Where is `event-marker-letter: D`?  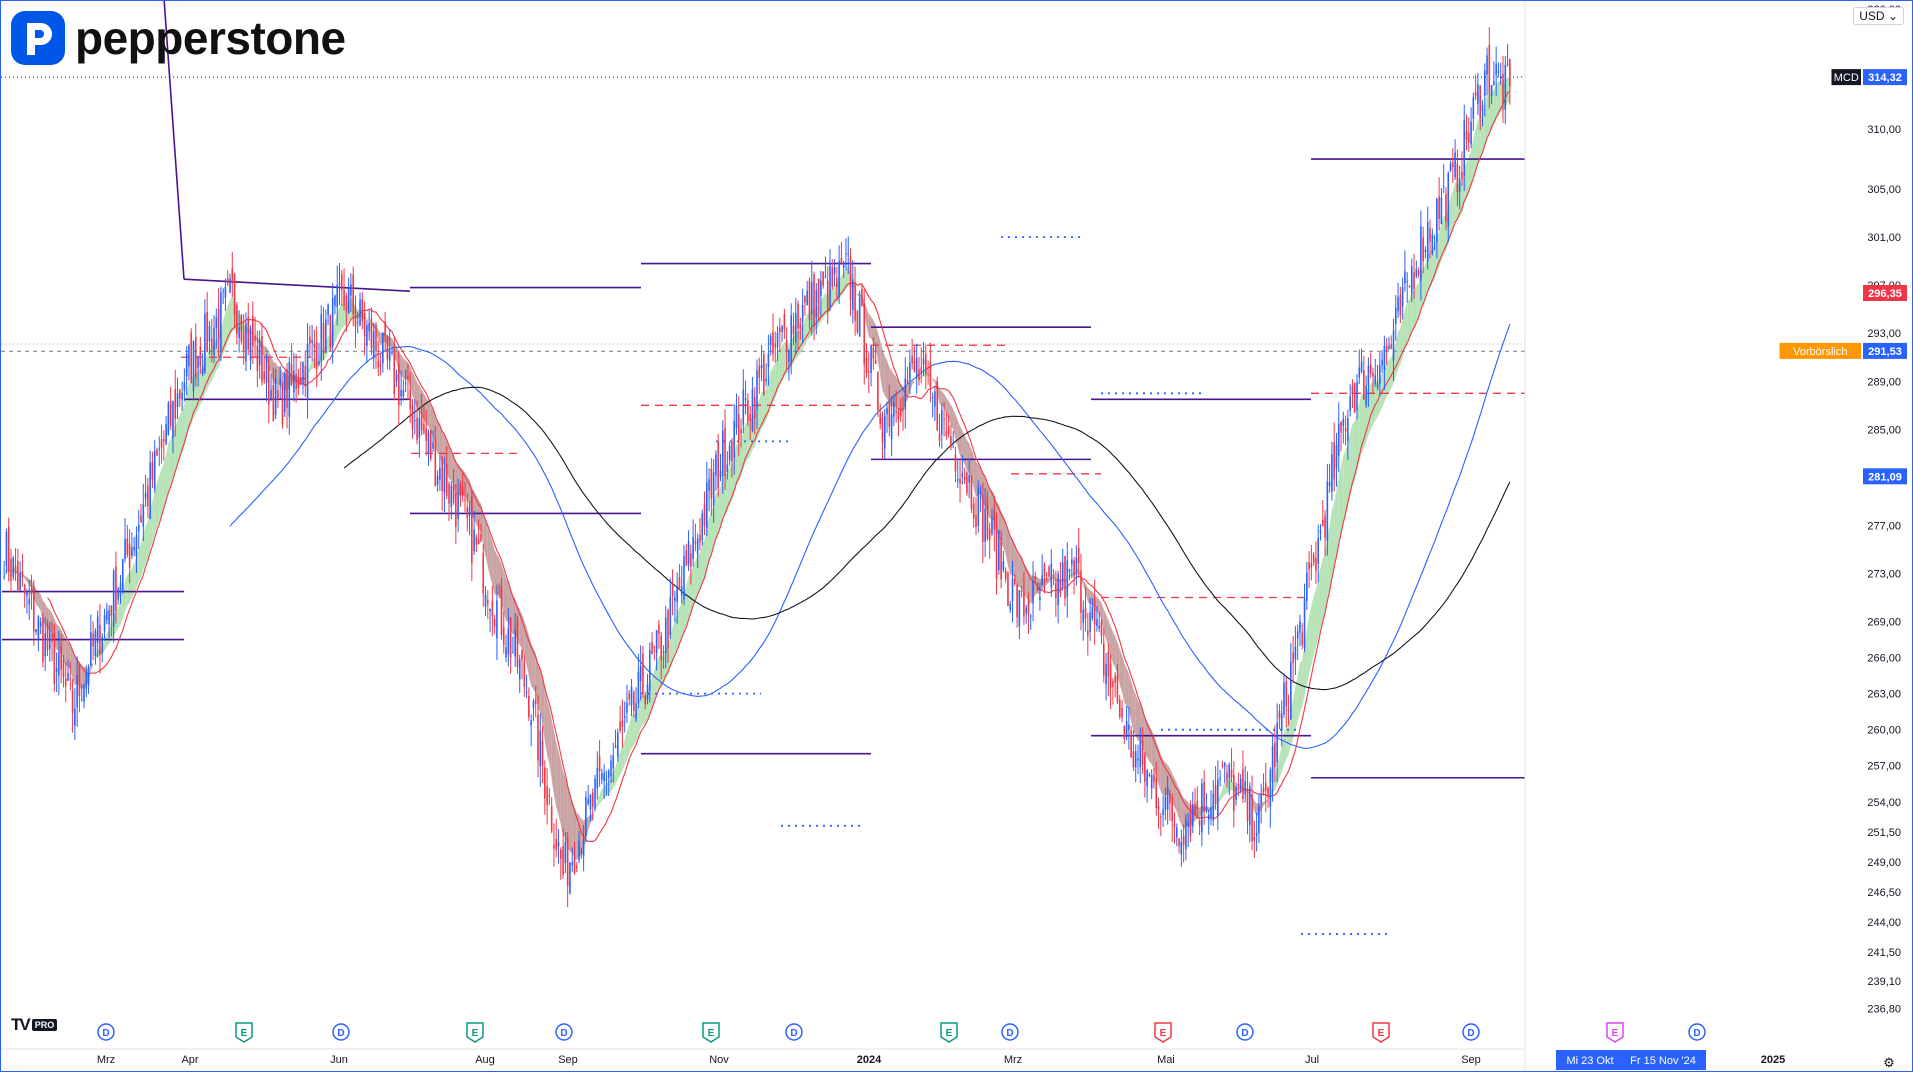 event-marker-letter: D is located at coordinates (105, 1033).